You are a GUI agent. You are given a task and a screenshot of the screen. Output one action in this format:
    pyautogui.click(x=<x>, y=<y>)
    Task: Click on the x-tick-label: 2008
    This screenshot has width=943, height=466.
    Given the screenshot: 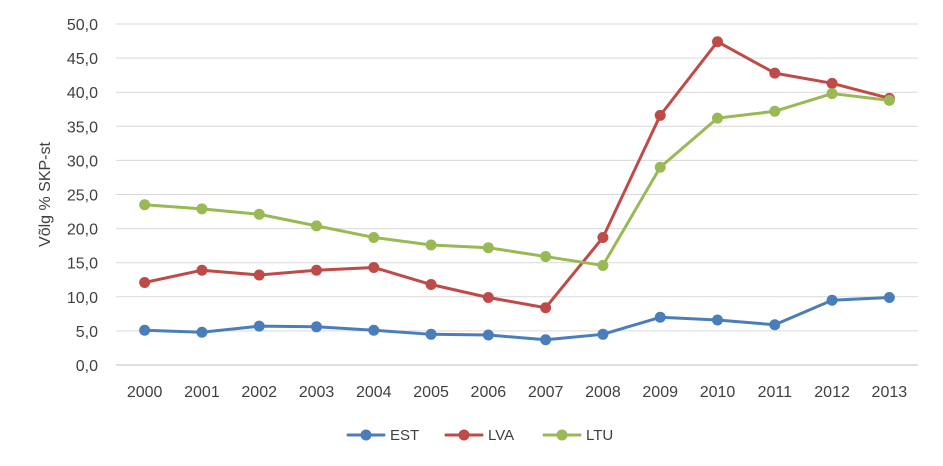 What is the action you would take?
    pyautogui.click(x=603, y=392)
    